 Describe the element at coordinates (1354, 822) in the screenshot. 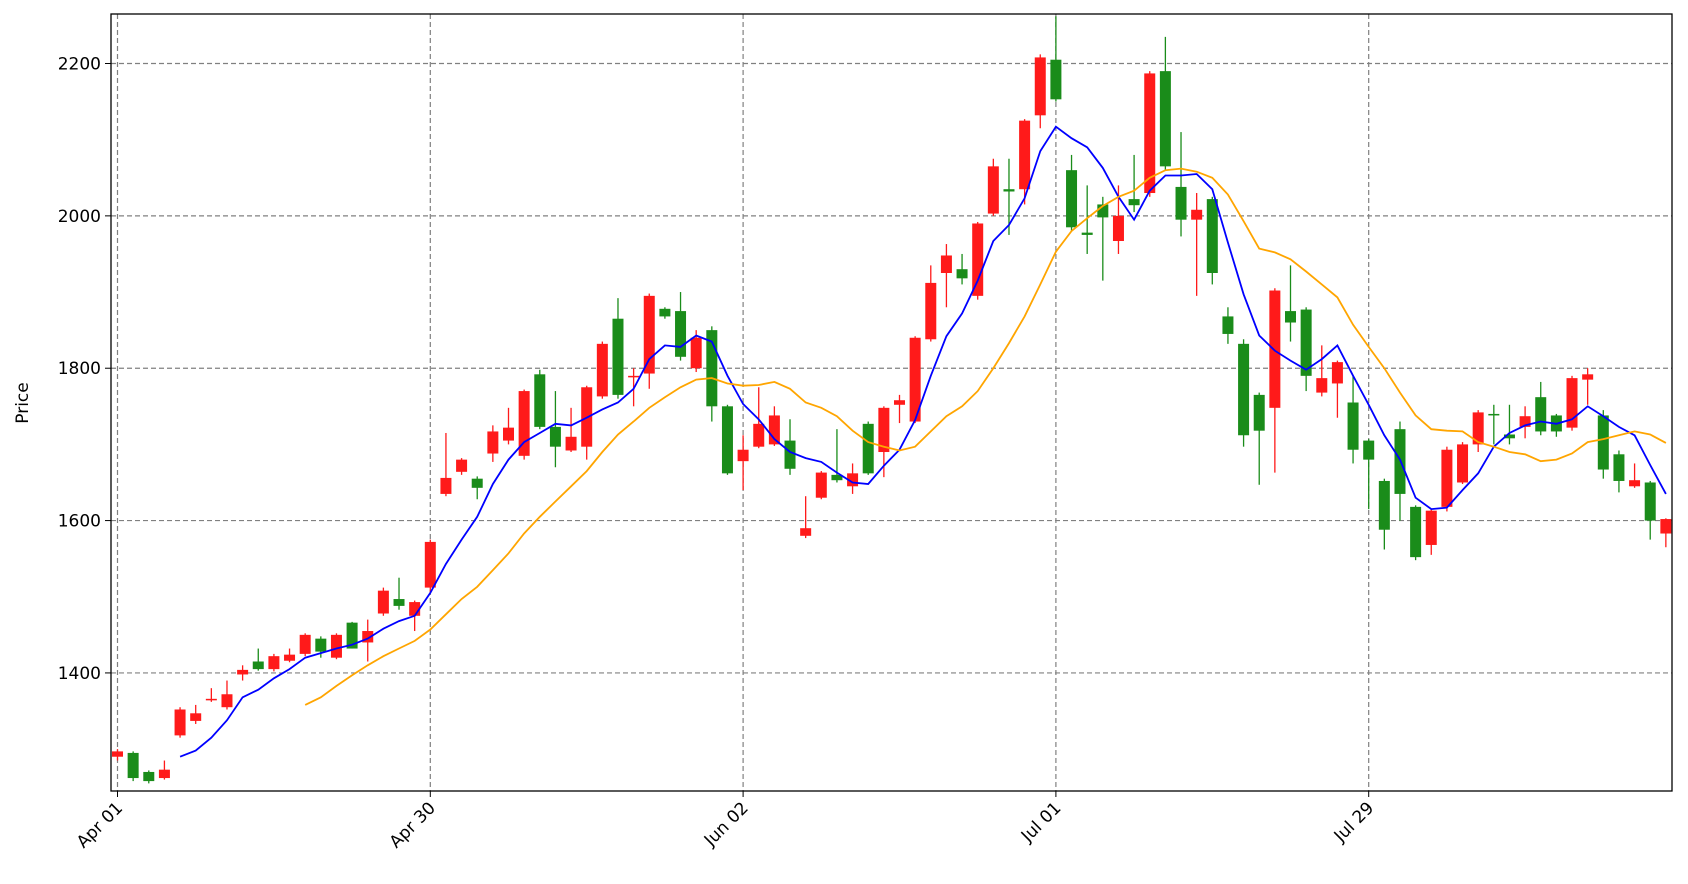

I see `x-tick-label: Jul 29` at that location.